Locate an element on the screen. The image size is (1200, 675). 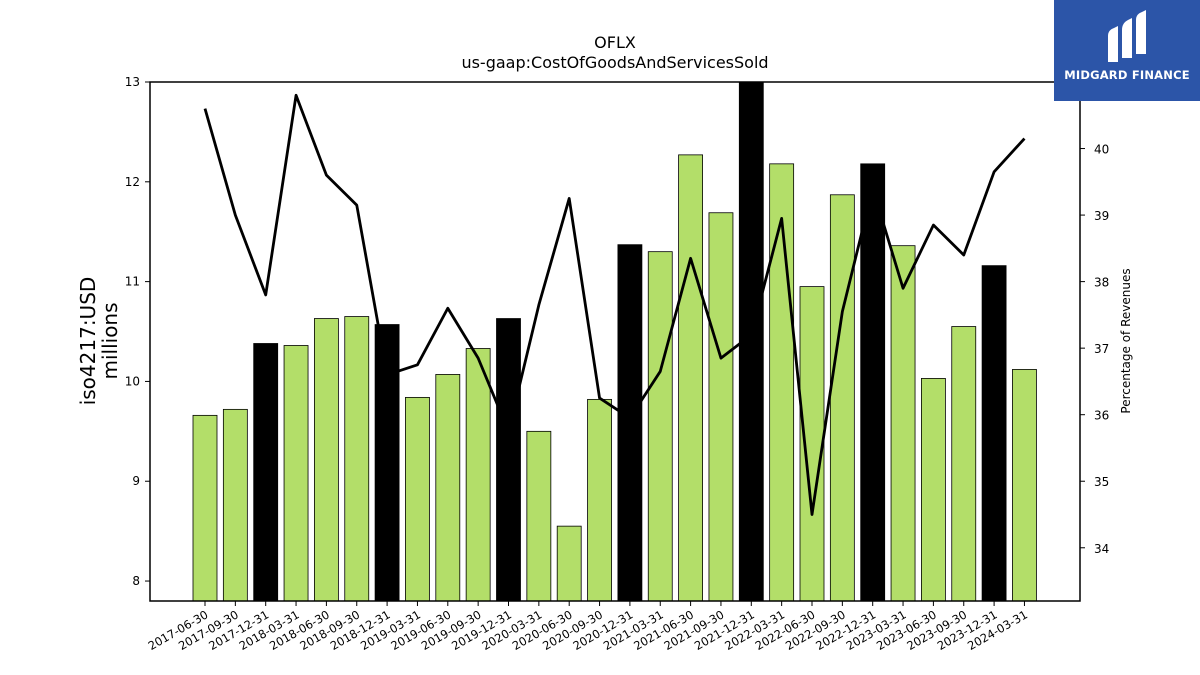
right-tick-label: 35 is located at coordinates (1101, 482).